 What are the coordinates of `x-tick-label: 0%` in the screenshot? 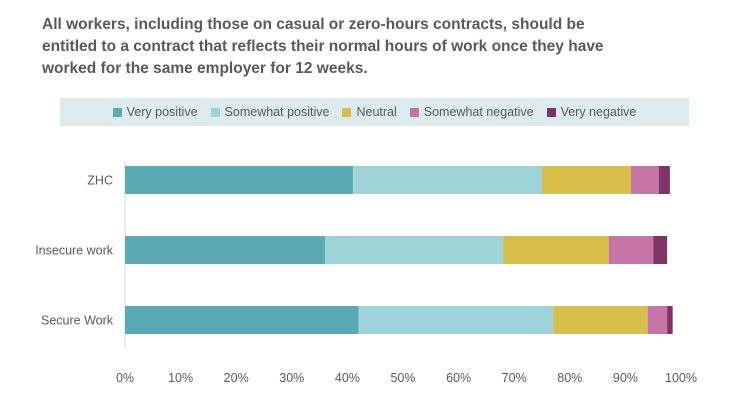 It's located at (125, 378).